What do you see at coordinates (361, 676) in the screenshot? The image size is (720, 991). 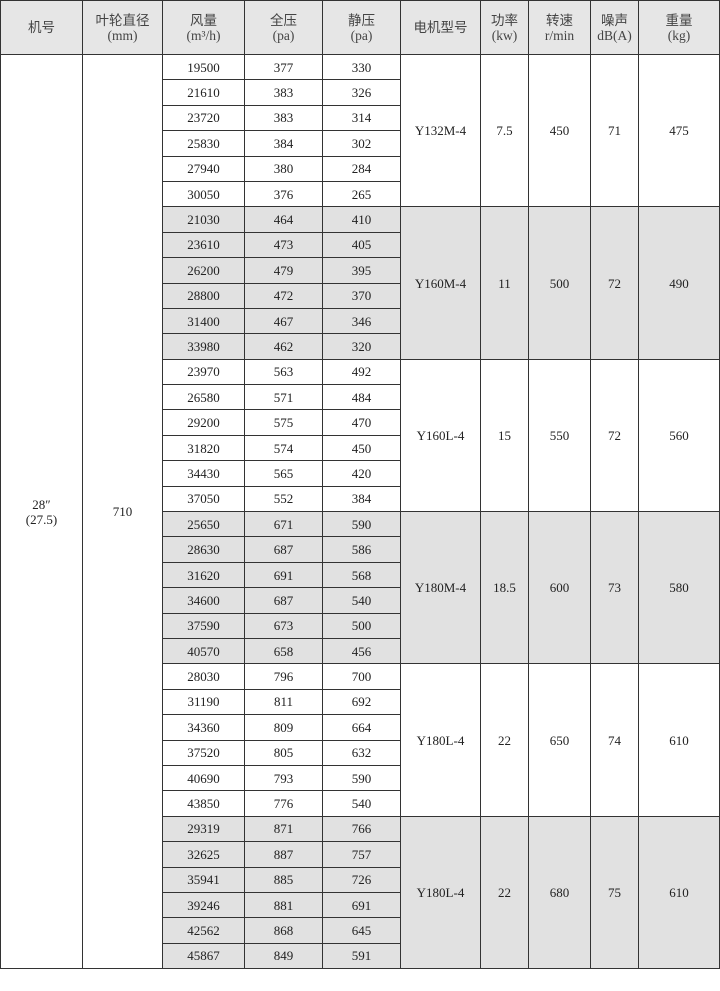 I see `static-pressure-cell: 700` at bounding box center [361, 676].